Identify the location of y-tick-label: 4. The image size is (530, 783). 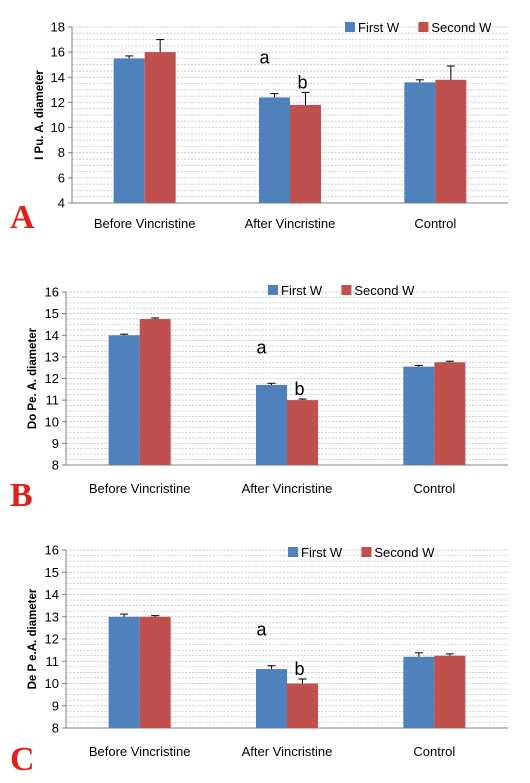
(61, 203).